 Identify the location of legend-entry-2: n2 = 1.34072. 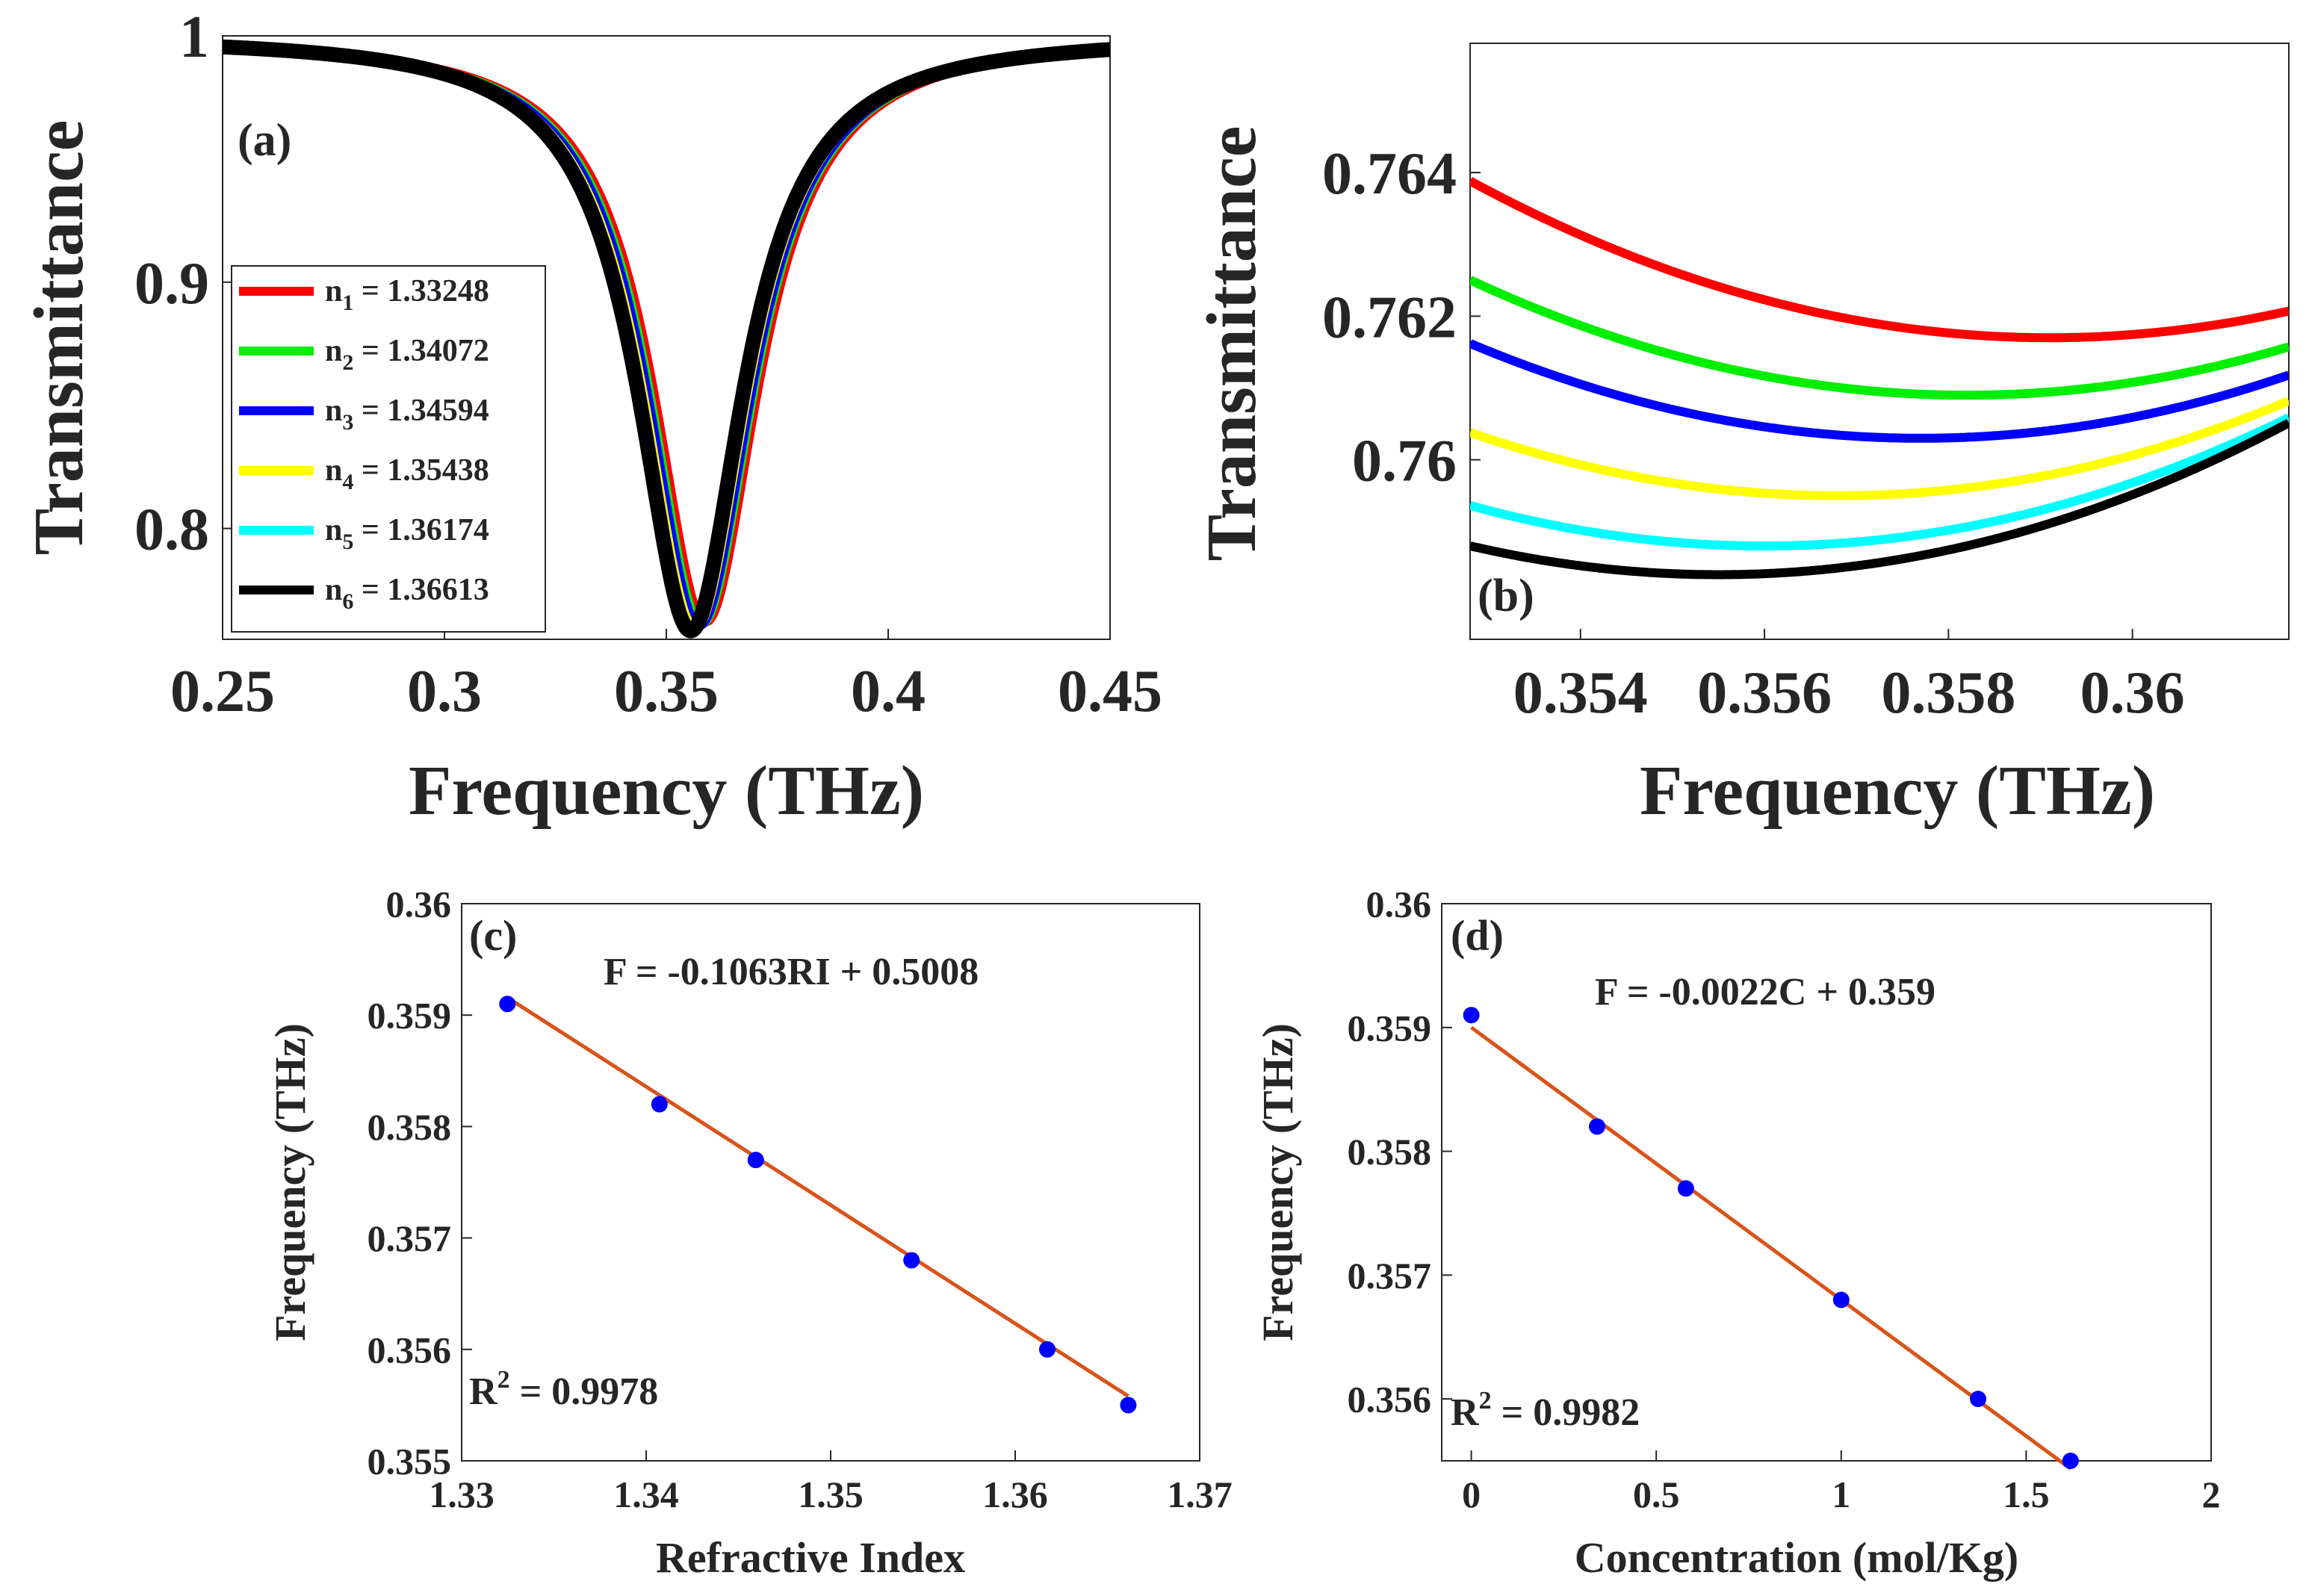
(407, 355).